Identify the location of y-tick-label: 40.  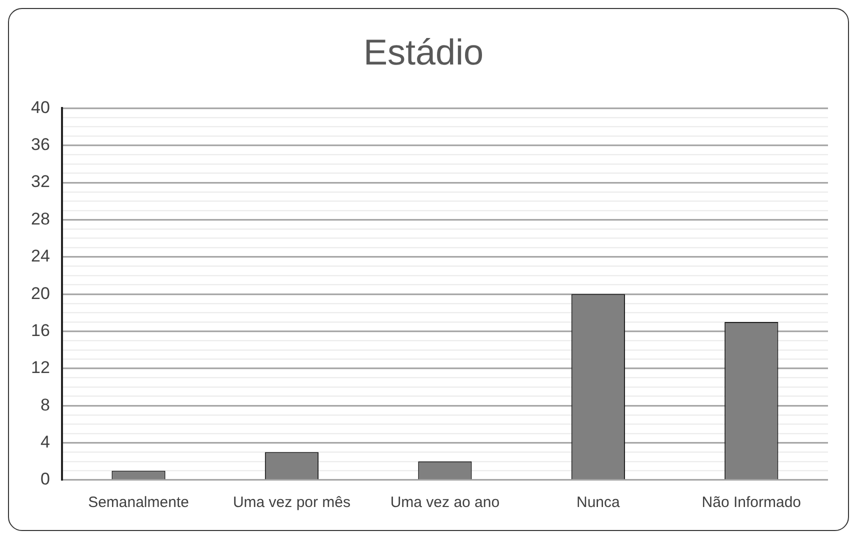
(40, 107).